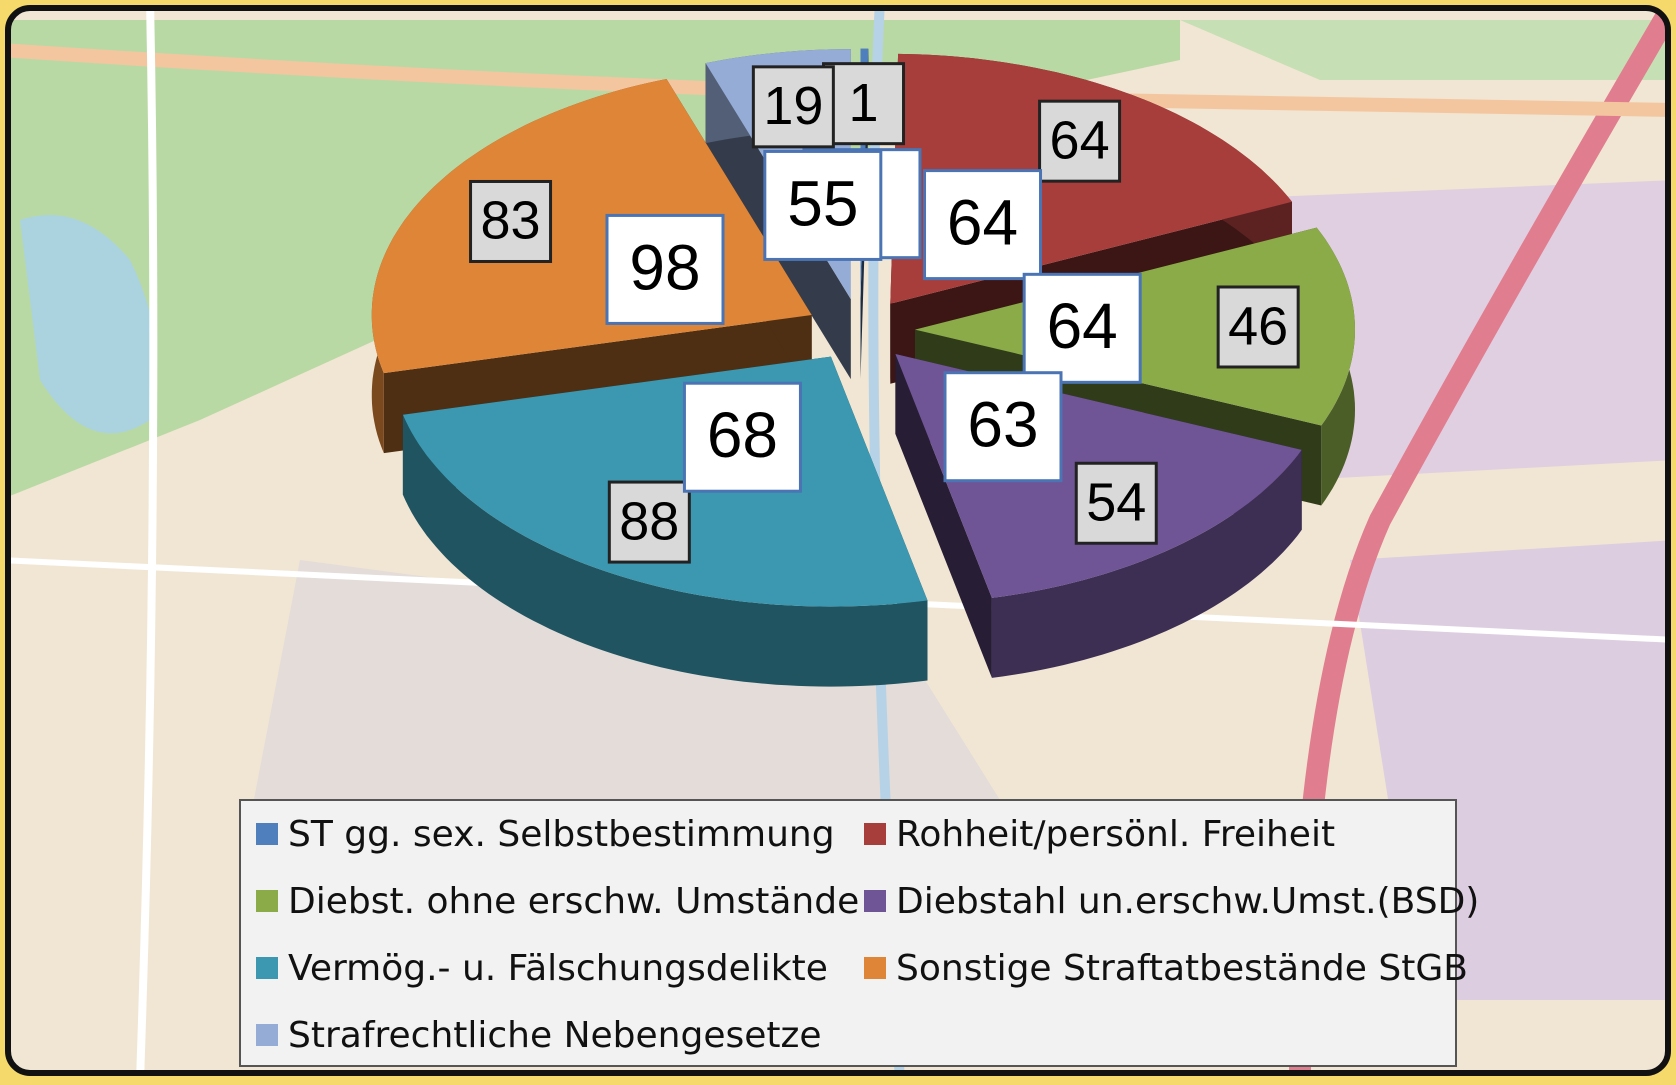  What do you see at coordinates (573, 901) in the screenshot?
I see `legend-label: Diebst. ohne erschw. Umstände` at bounding box center [573, 901].